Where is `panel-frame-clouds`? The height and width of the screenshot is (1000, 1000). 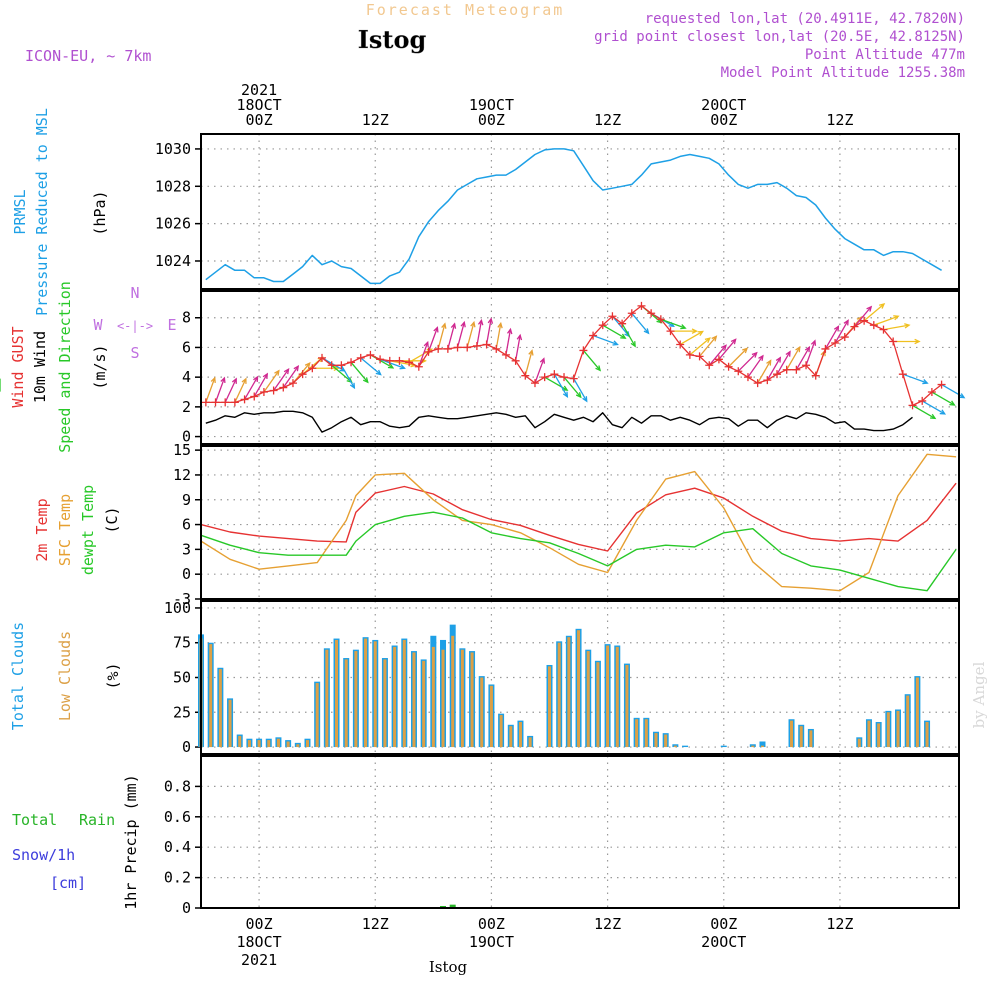 panel-frame-clouds is located at coordinates (580, 677).